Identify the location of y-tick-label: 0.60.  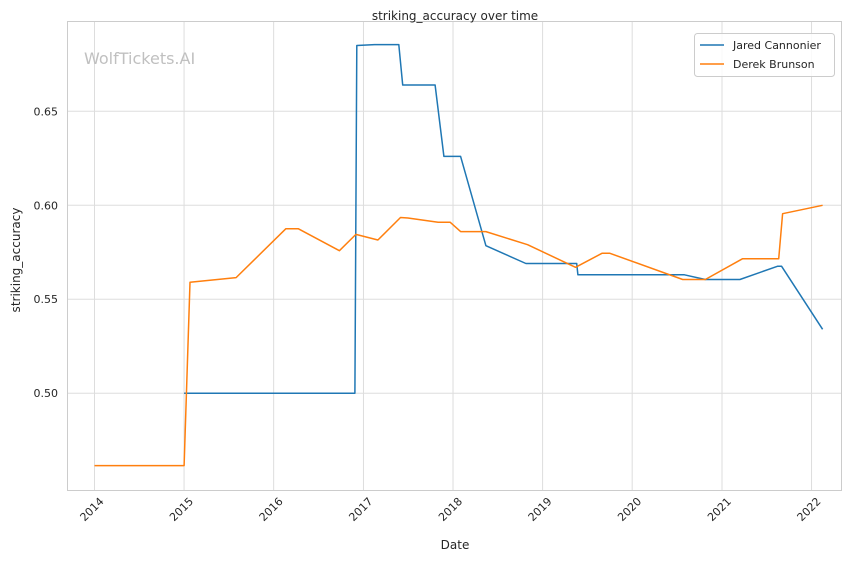
(46, 205).